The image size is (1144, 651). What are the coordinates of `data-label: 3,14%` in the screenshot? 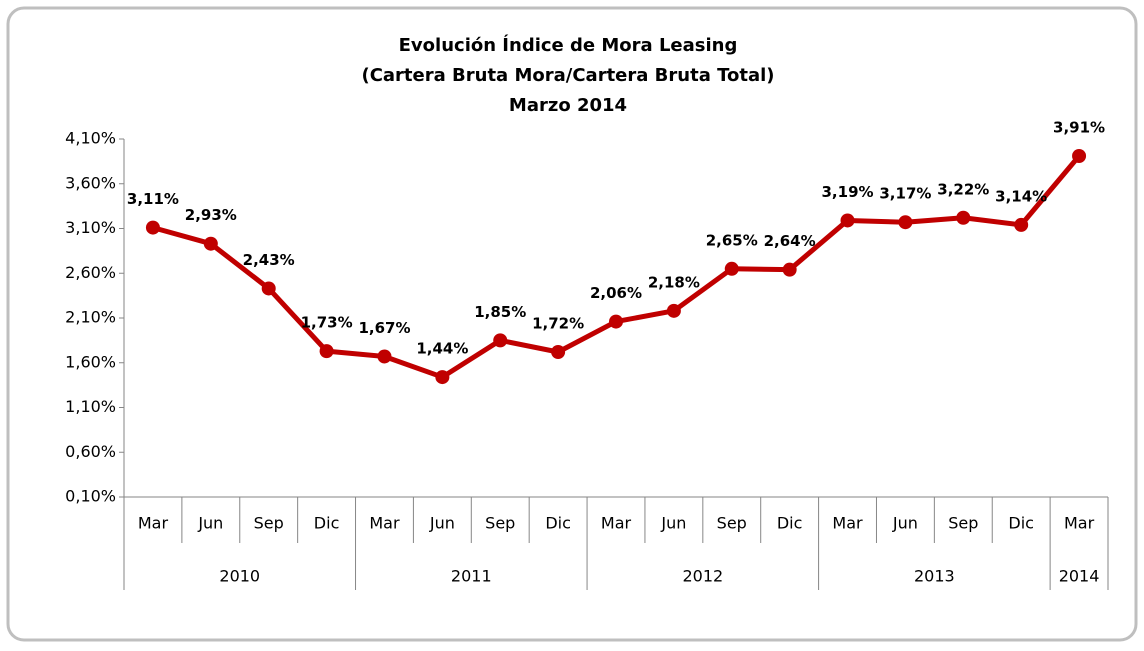 It's located at (1021, 196).